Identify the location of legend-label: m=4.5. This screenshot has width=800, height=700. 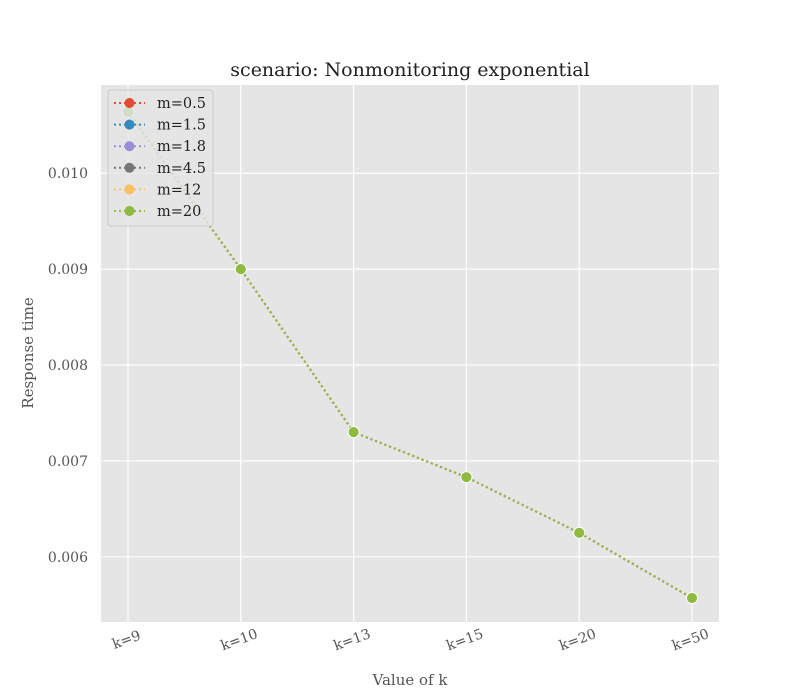
(181, 169).